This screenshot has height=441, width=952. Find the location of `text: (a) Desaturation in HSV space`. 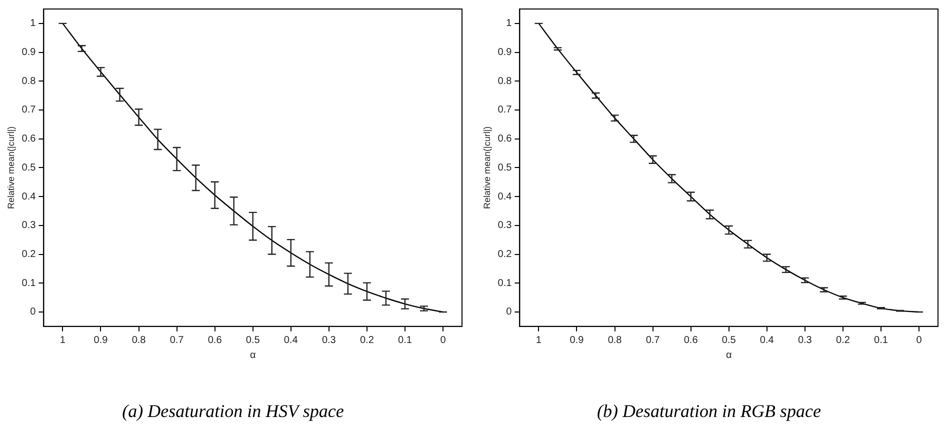

text: (a) Desaturation in HSV space is located at coordinates (233, 410).